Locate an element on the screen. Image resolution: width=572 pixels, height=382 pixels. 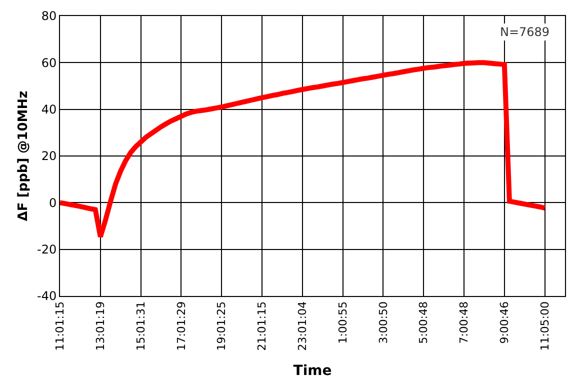
x-axis-title: Time is located at coordinates (312, 371).